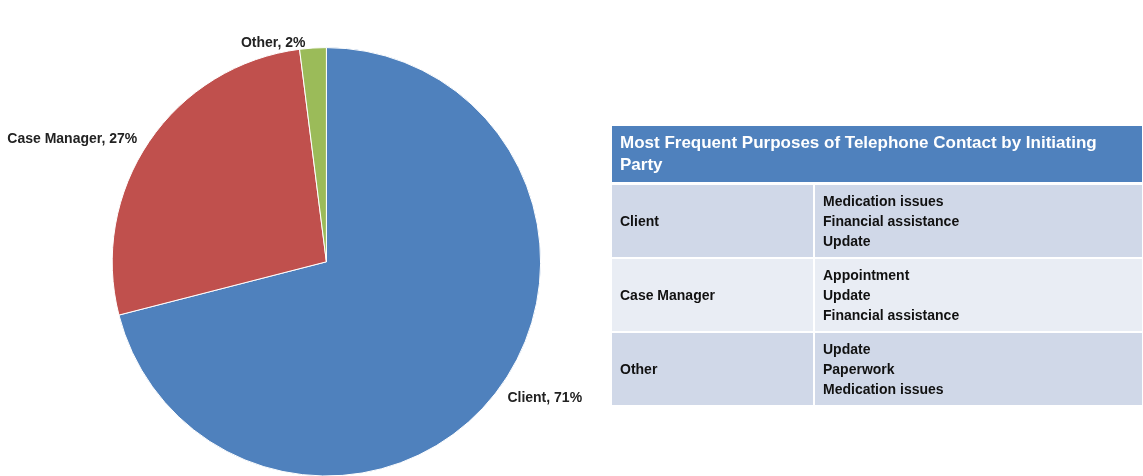  I want to click on text: Medication issues Financial assistance Update, so click(978, 220).